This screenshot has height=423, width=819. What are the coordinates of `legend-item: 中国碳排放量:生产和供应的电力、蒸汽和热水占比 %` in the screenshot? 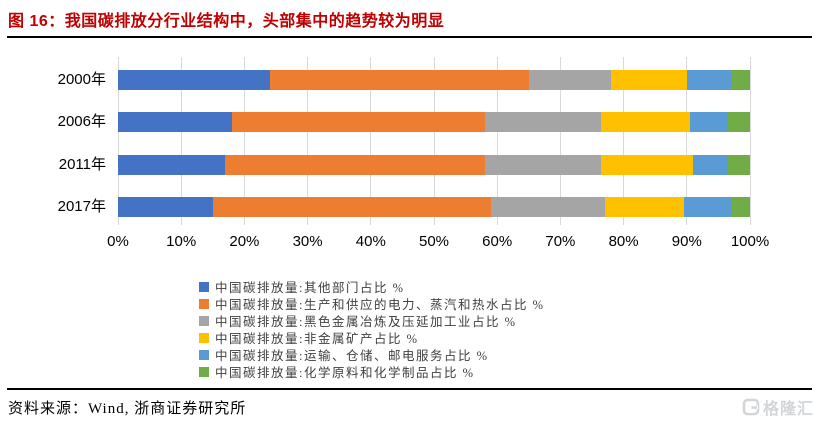 It's located at (372, 303).